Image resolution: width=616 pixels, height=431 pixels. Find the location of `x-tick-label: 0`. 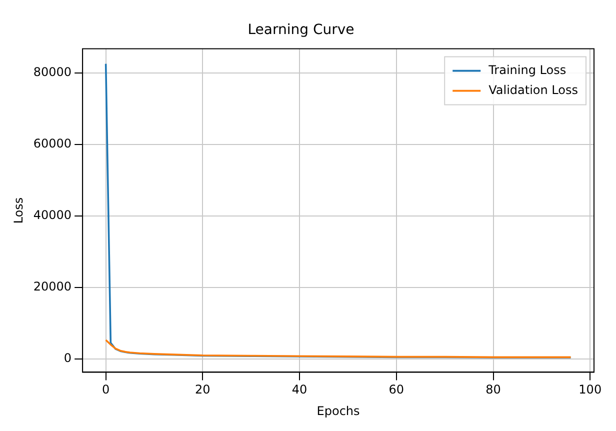

x-tick-label: 0 is located at coordinates (106, 389).